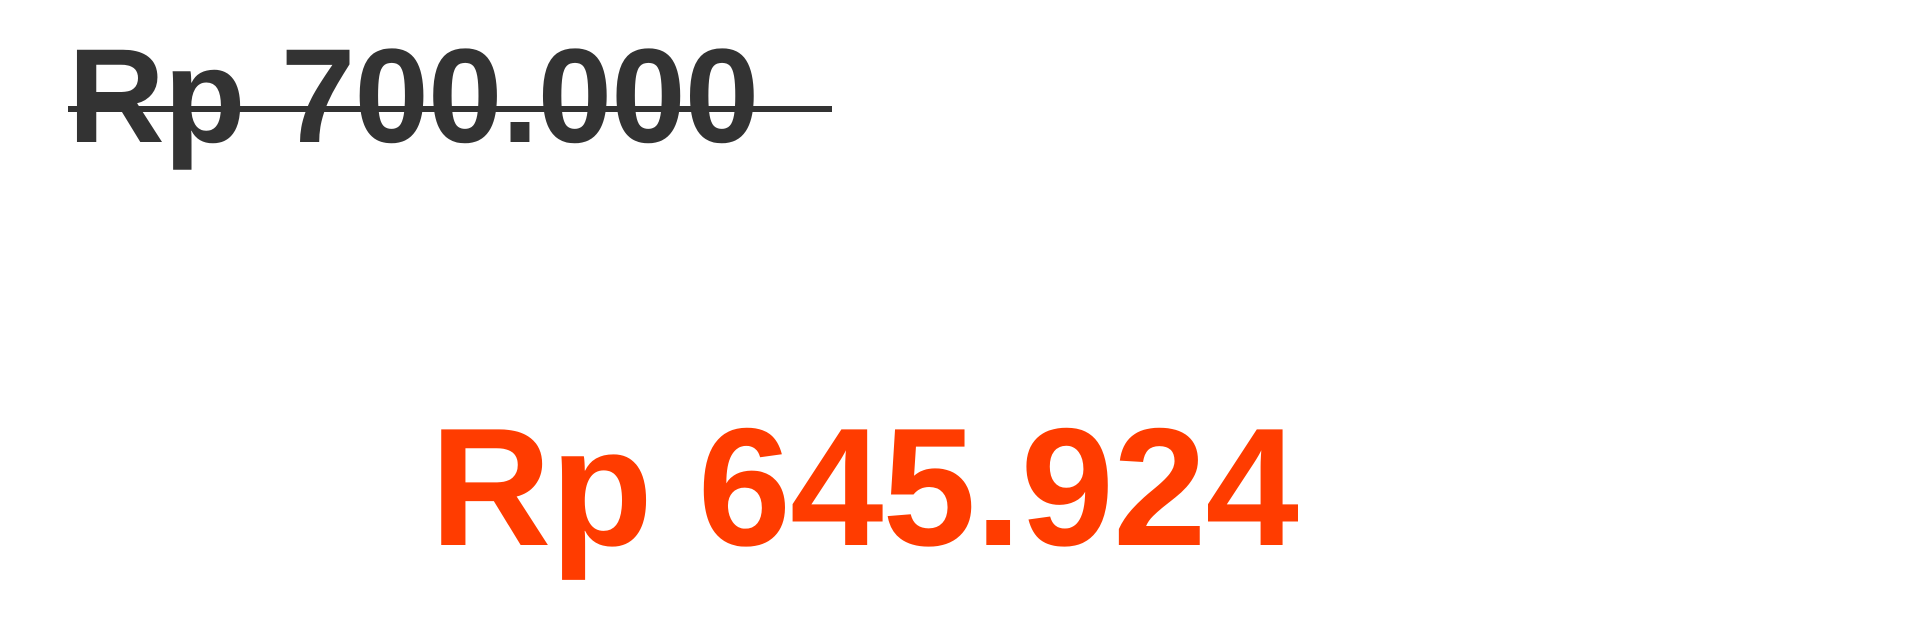 Image resolution: width=1920 pixels, height=632 pixels. I want to click on sale-price: Rp 645.924, so click(864, 487).